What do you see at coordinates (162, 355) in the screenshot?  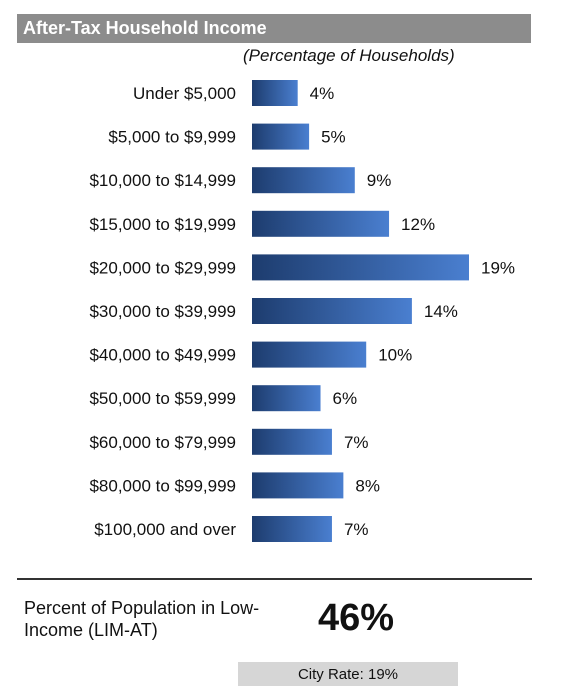 I see `category-label: $40,000 to $49,999` at bounding box center [162, 355].